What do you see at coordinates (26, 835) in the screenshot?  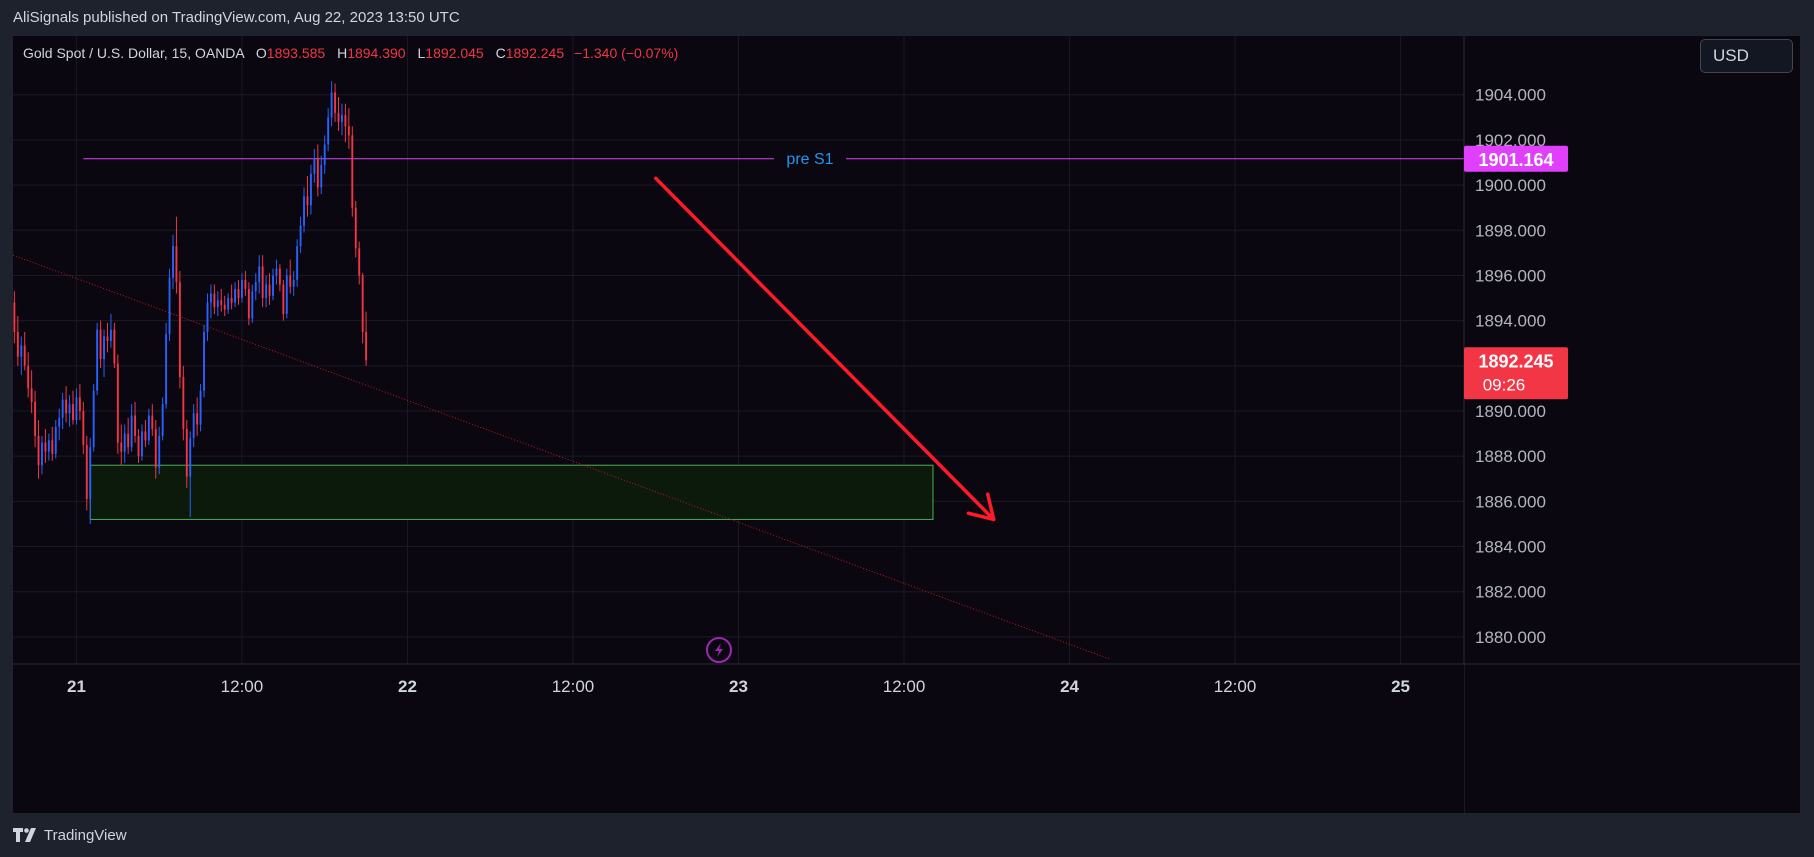 I see `tradingview-logo-icon` at bounding box center [26, 835].